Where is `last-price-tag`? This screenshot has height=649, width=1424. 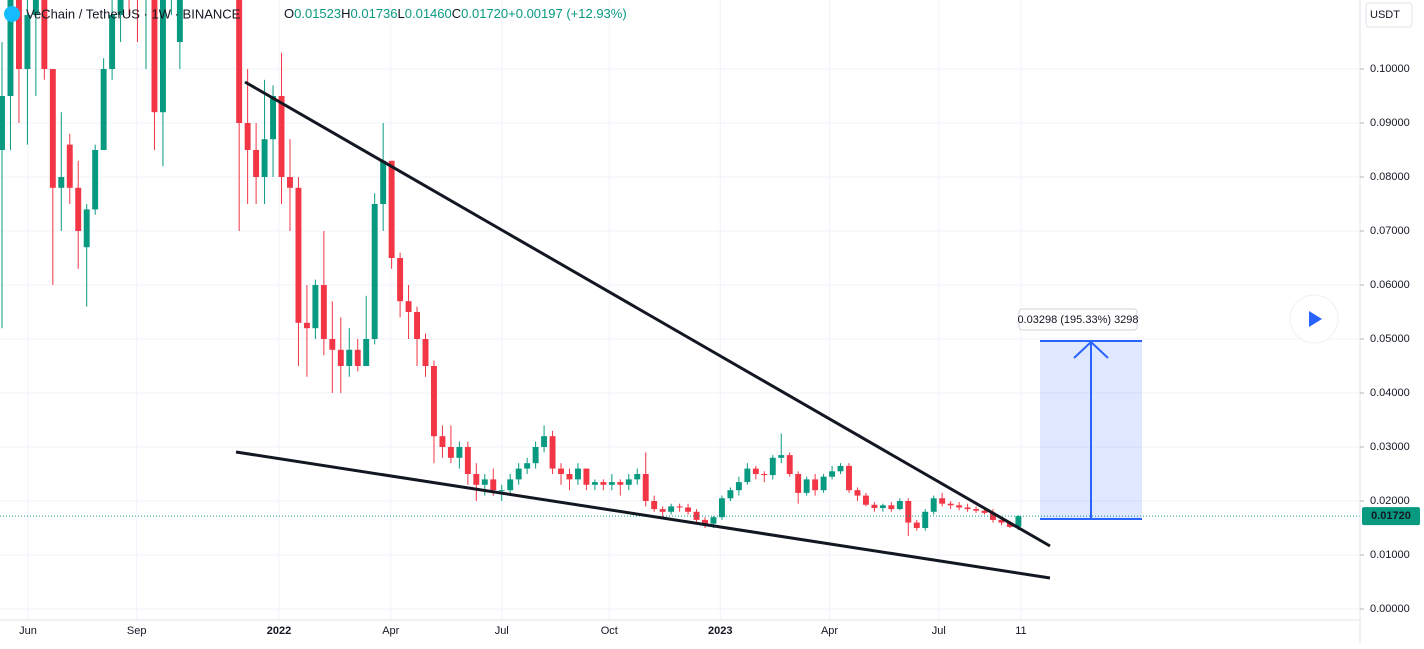 last-price-tag is located at coordinates (1391, 516).